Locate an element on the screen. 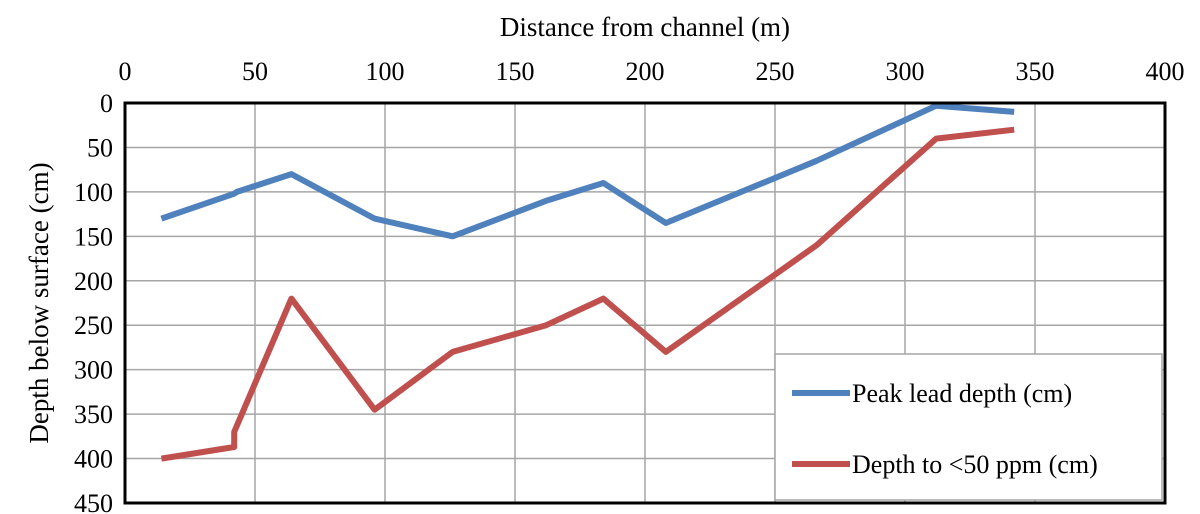  x-tick-label: 50 is located at coordinates (255, 71).